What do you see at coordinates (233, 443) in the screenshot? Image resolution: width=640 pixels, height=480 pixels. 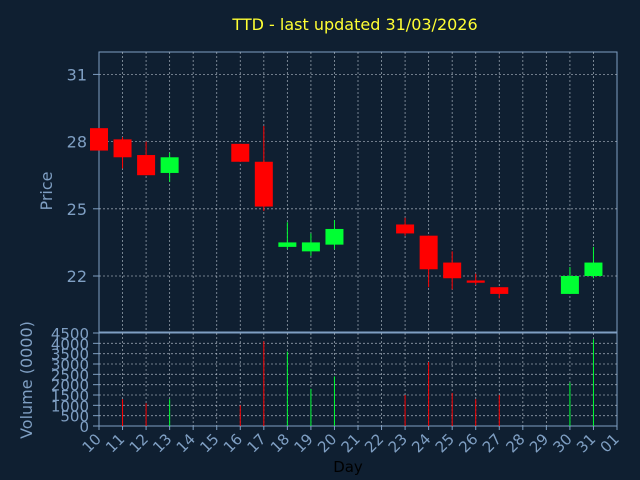 I see `day-tick-label: 16` at bounding box center [233, 443].